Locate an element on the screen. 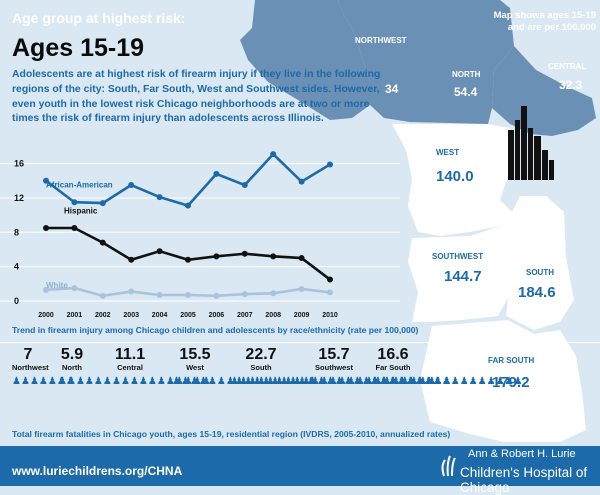  footer-bar is located at coordinates (300, 466).